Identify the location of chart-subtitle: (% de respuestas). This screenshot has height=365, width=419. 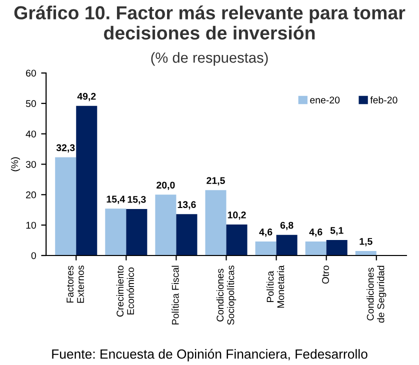
(209, 59).